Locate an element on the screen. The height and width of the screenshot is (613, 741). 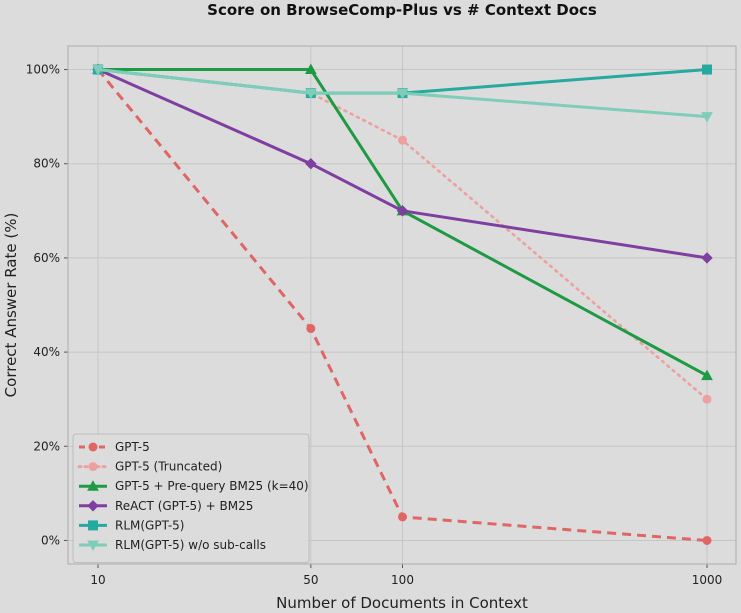
legend-entry-gpt-5-truncated: GPT-5 (Truncated) is located at coordinates (149, 467).